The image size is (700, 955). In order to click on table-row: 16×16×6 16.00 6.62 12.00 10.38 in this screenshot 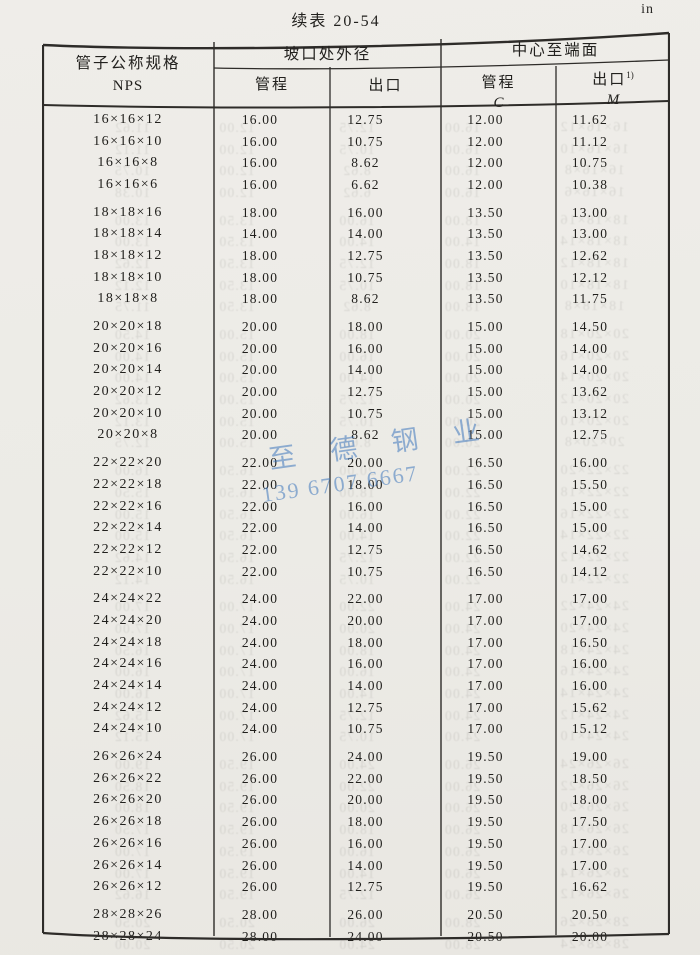, I will do `click(356, 185)`.